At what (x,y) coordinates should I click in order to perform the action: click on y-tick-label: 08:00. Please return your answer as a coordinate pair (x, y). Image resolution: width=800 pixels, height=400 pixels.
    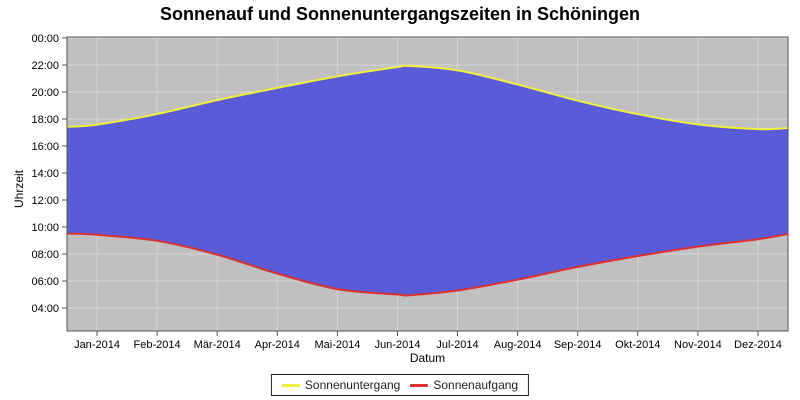
    Looking at the image, I should click on (45, 255).